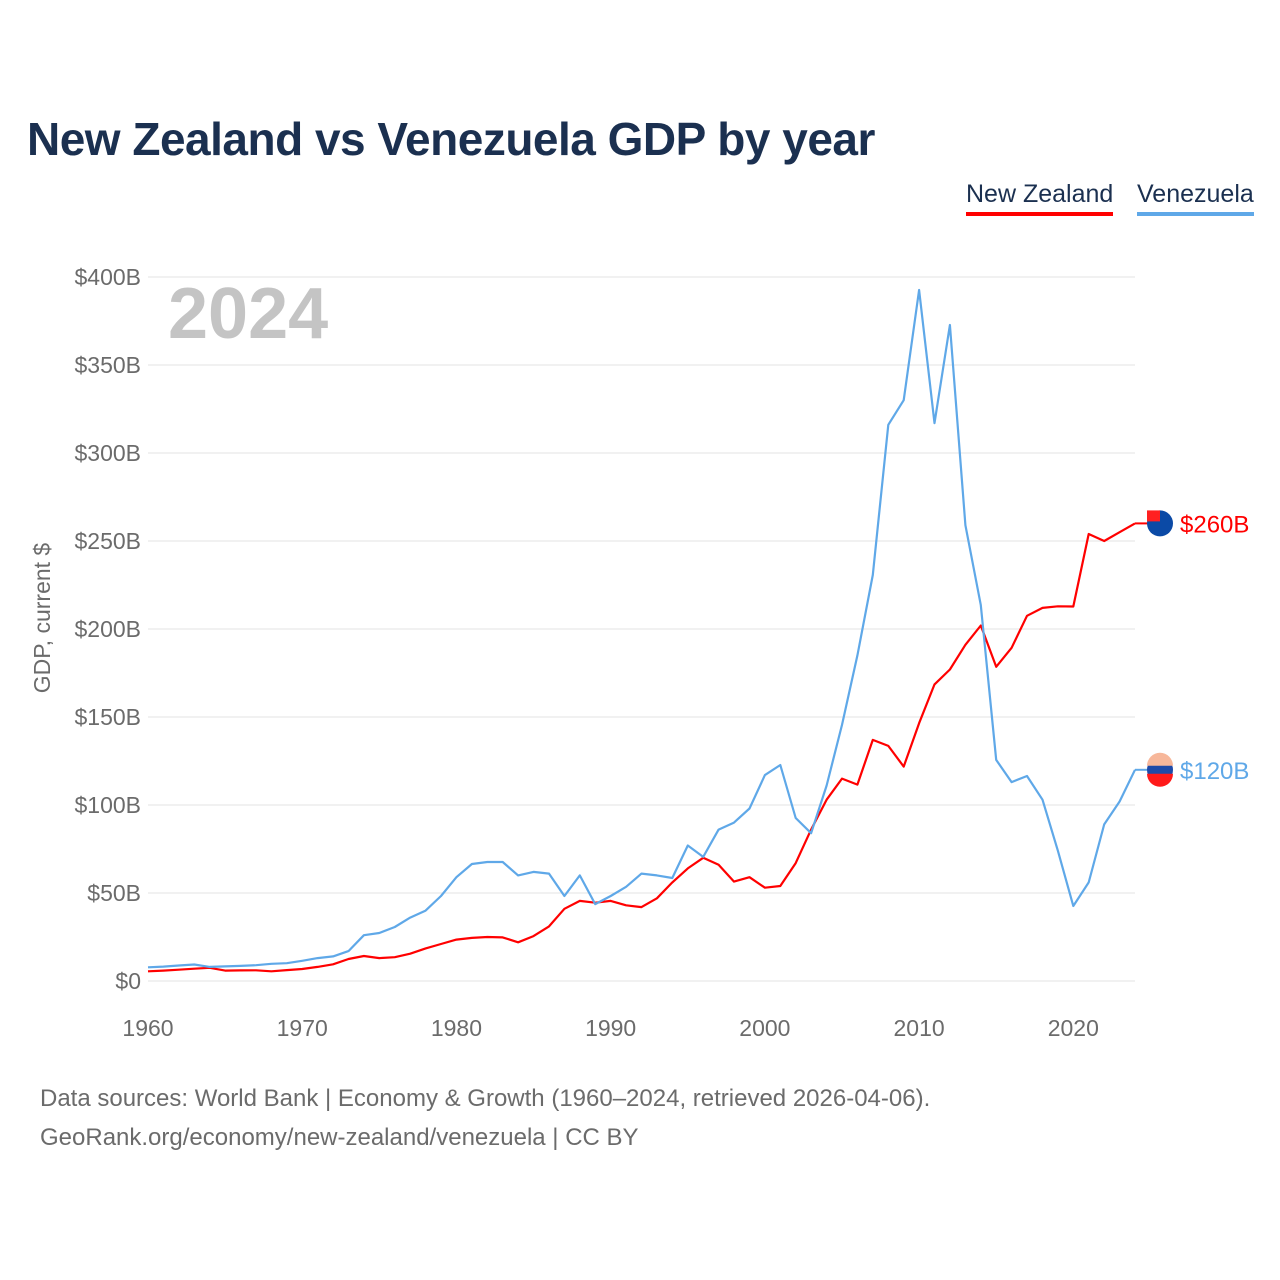  Describe the element at coordinates (1195, 198) in the screenshot. I see `legend-venezuela: Venezuela` at that location.